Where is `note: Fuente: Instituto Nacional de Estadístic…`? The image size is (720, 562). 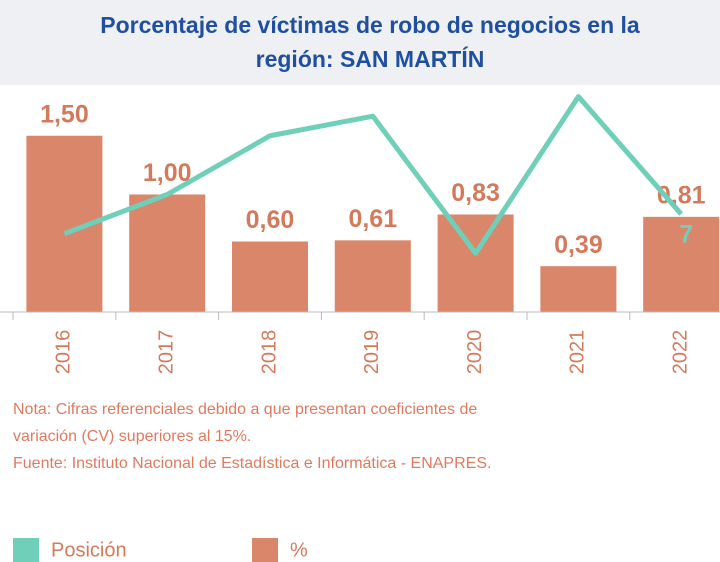 note: Fuente: Instituto Nacional de Estadístic… is located at coordinates (252, 463).